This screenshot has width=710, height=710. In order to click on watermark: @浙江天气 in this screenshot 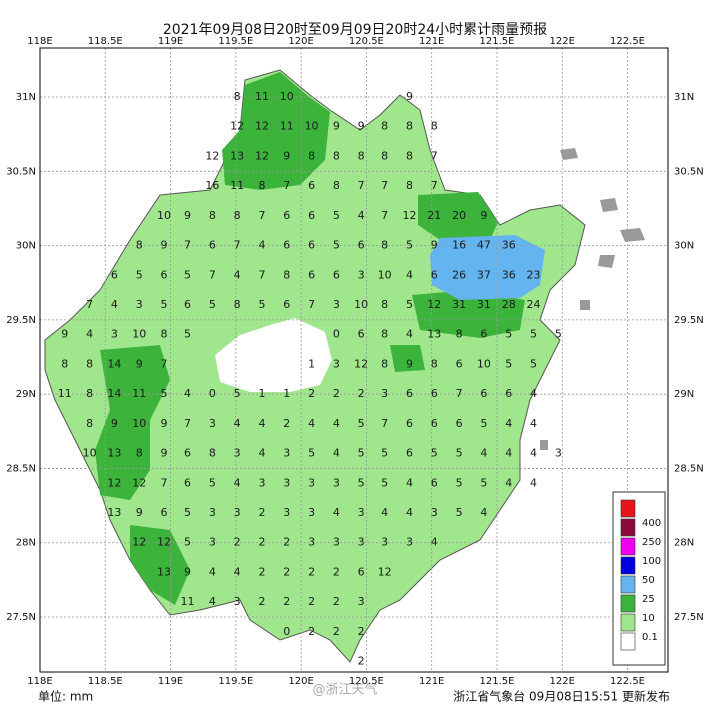, I will do `click(344, 690)`.